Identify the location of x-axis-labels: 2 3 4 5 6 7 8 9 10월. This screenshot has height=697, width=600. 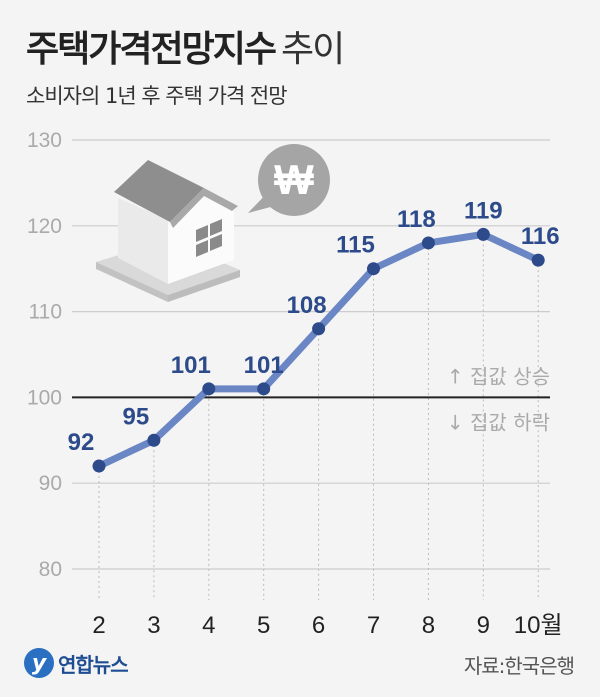
(327, 625).